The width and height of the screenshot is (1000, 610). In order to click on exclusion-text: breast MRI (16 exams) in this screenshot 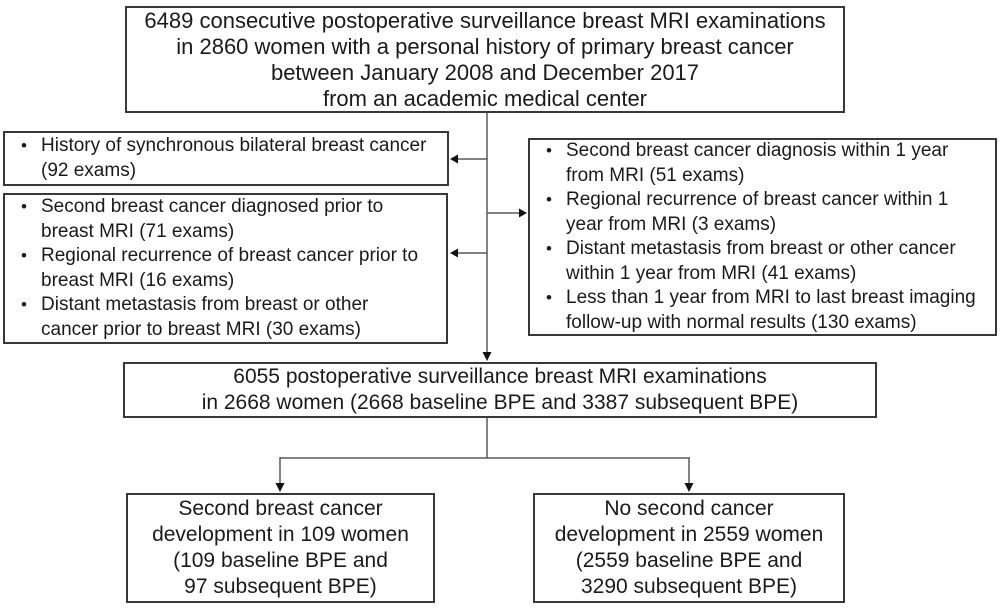, I will do `click(138, 280)`.